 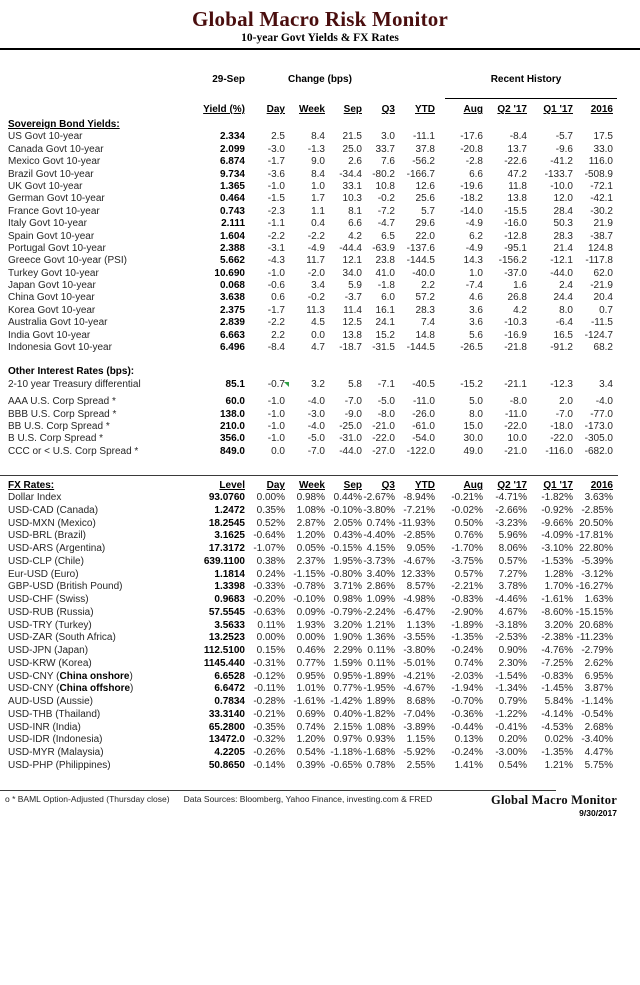 What do you see at coordinates (420, 625) in the screenshot?
I see `value-cell: 1.13%` at bounding box center [420, 625].